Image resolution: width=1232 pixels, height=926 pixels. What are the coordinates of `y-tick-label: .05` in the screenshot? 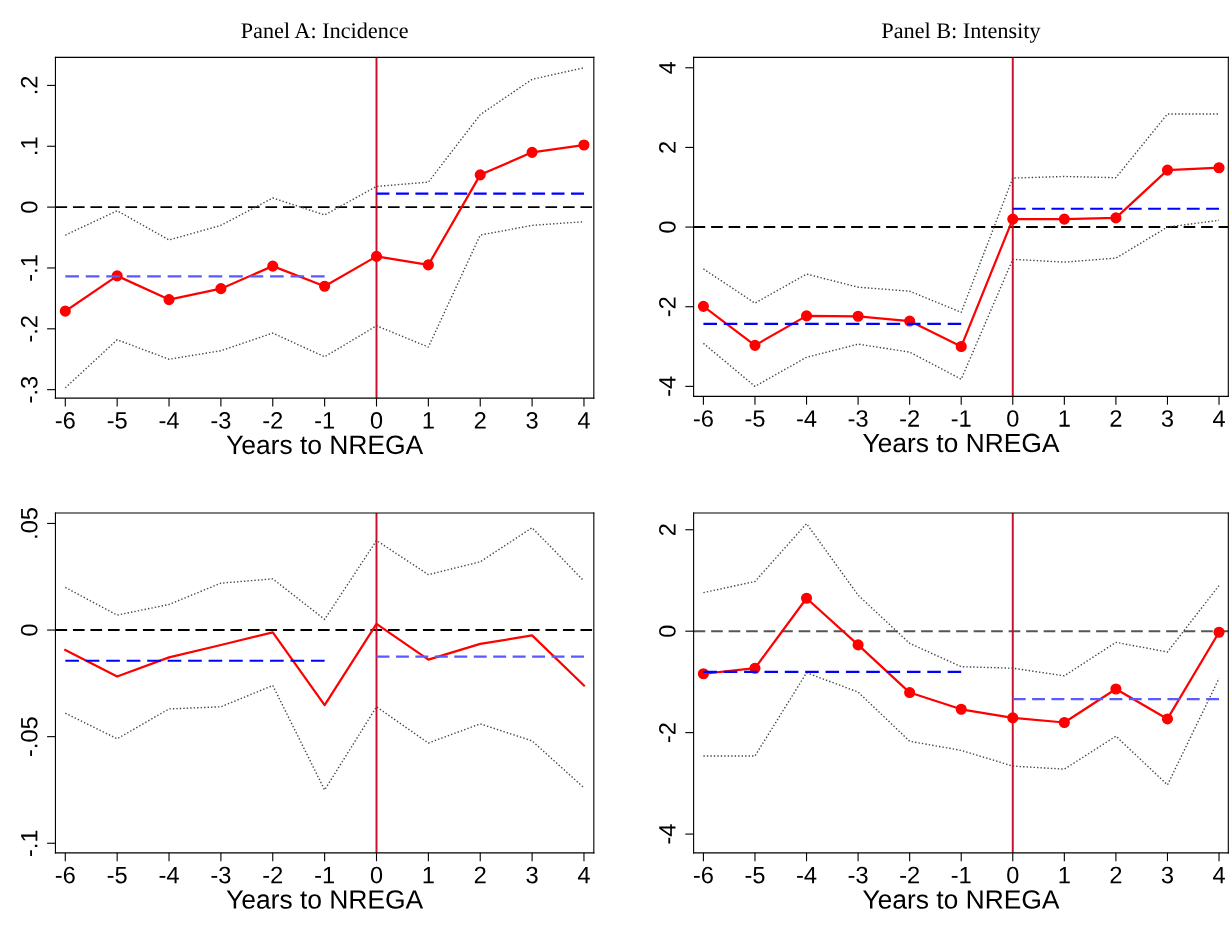 It's located at (29, 523).